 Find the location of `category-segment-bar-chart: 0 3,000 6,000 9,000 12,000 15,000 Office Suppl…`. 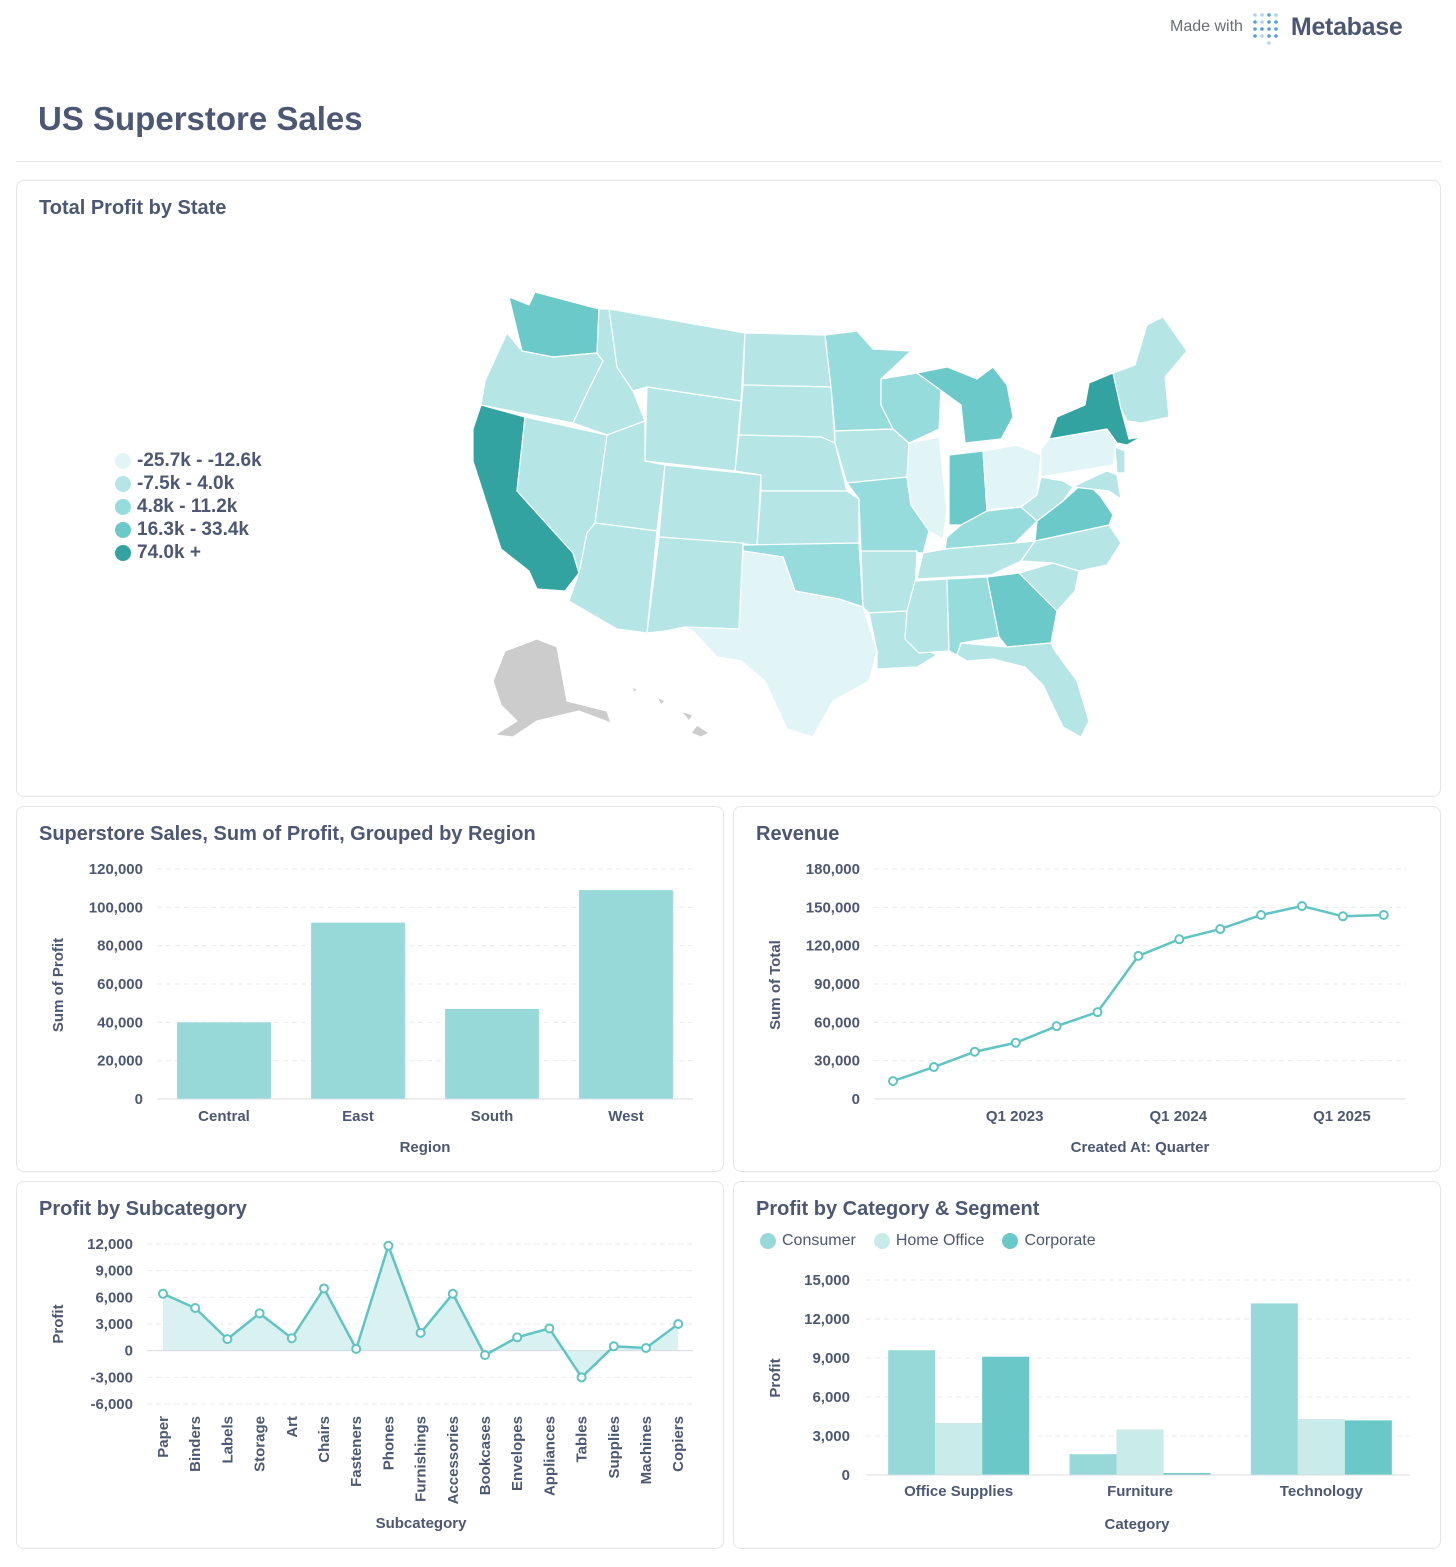

category-segment-bar-chart: 0 3,000 6,000 9,000 12,000 15,000 Office Suppl… is located at coordinates (1088, 1402).